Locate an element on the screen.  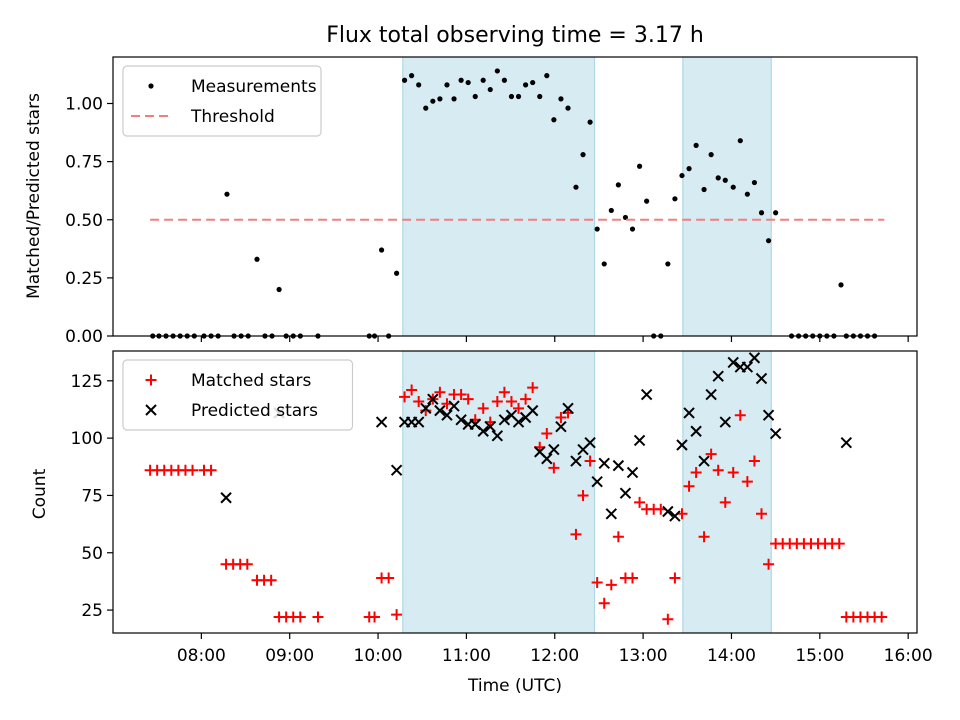
x-tick-label: 13:00 is located at coordinates (643, 656).